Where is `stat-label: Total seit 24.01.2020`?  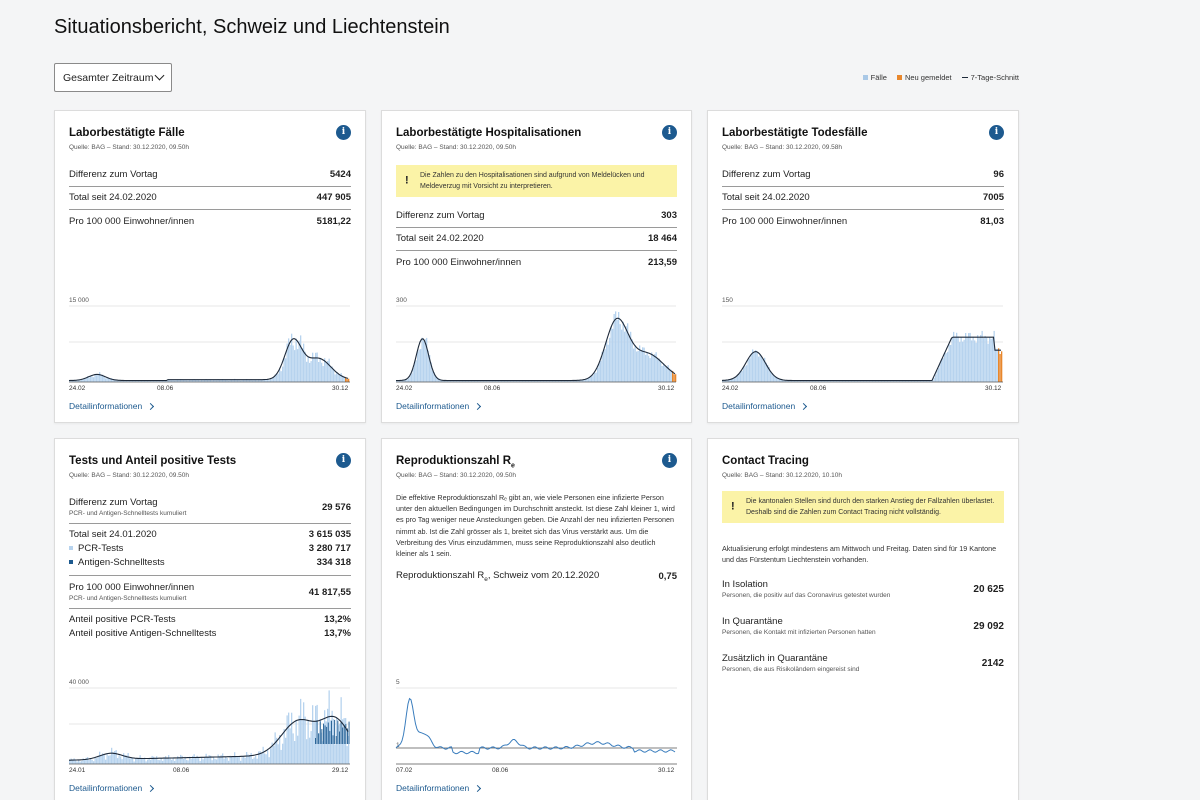 stat-label: Total seit 24.01.2020 is located at coordinates (113, 534).